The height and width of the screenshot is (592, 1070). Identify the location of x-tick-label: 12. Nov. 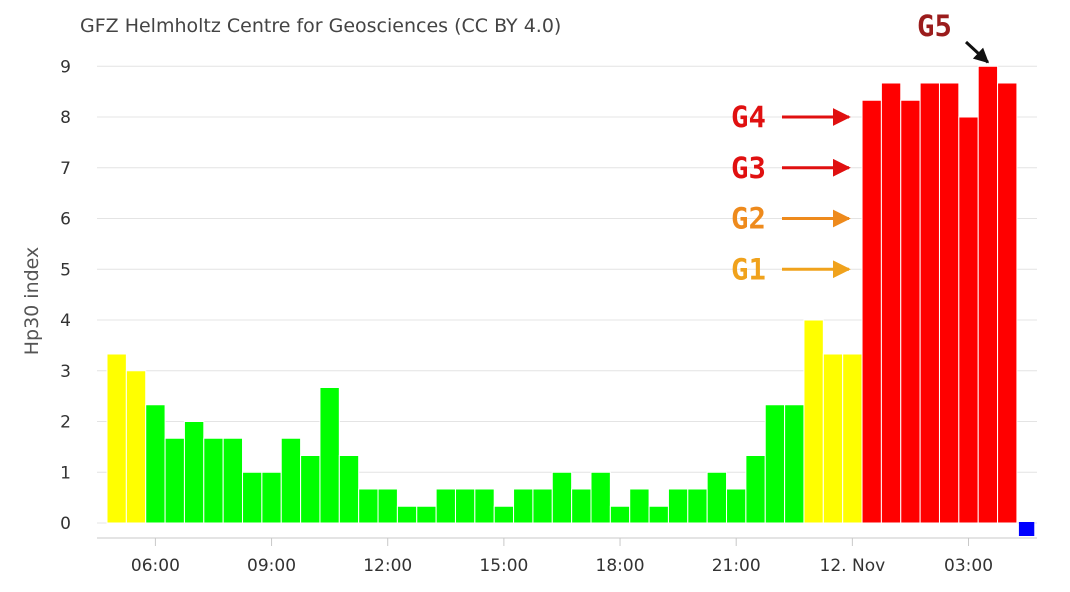
(853, 566).